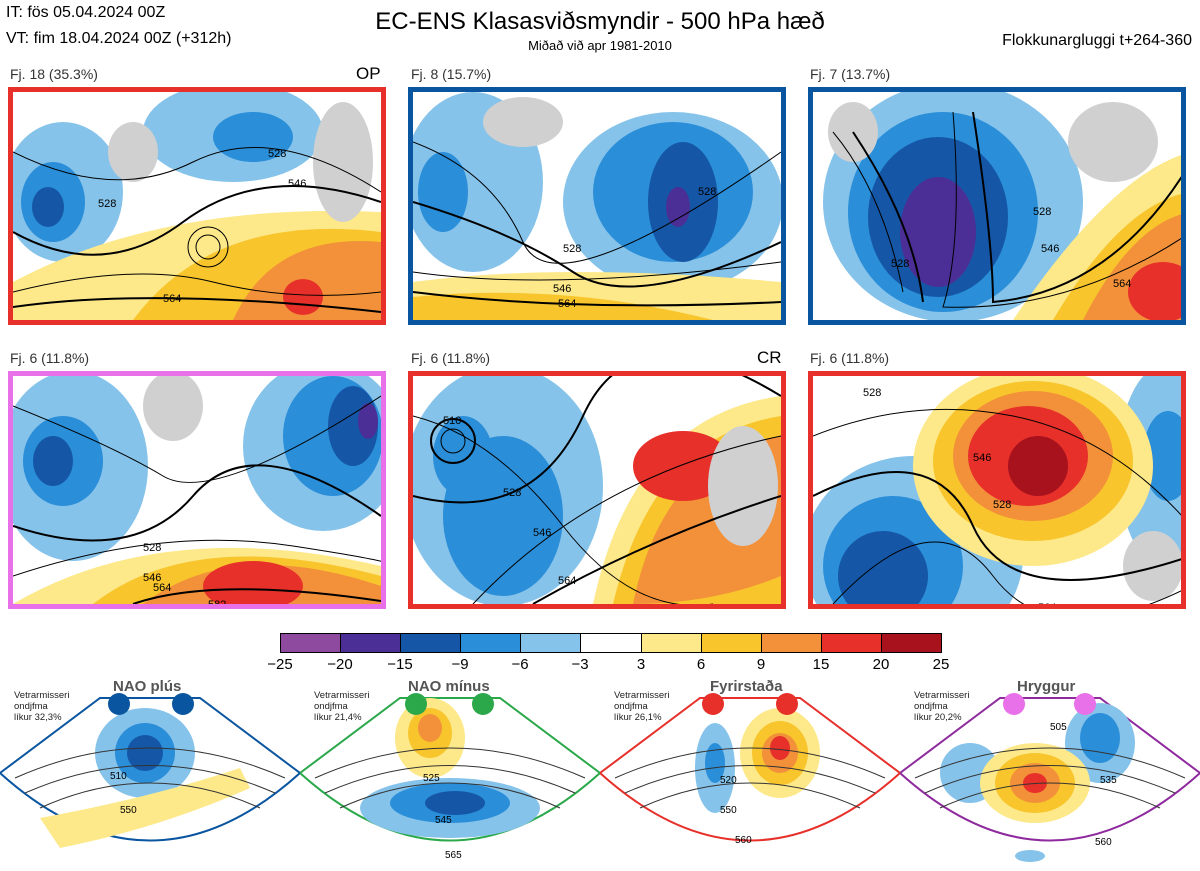  Describe the element at coordinates (1042, 212) in the screenshot. I see `map-3-contour-d: 528` at that location.